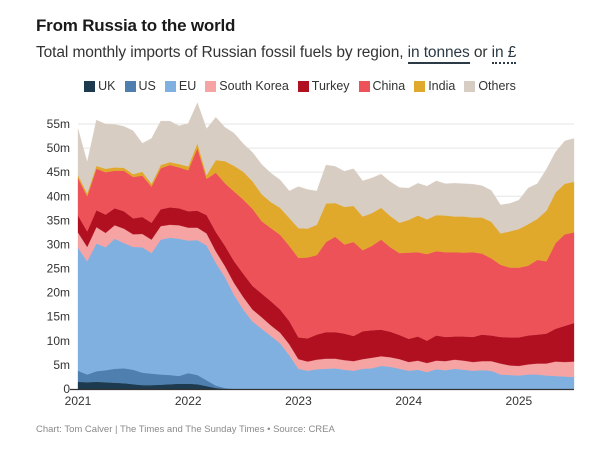 The height and width of the screenshot is (458, 600). What do you see at coordinates (58, 244) in the screenshot?
I see `y-tick-label: 30m` at bounding box center [58, 244].